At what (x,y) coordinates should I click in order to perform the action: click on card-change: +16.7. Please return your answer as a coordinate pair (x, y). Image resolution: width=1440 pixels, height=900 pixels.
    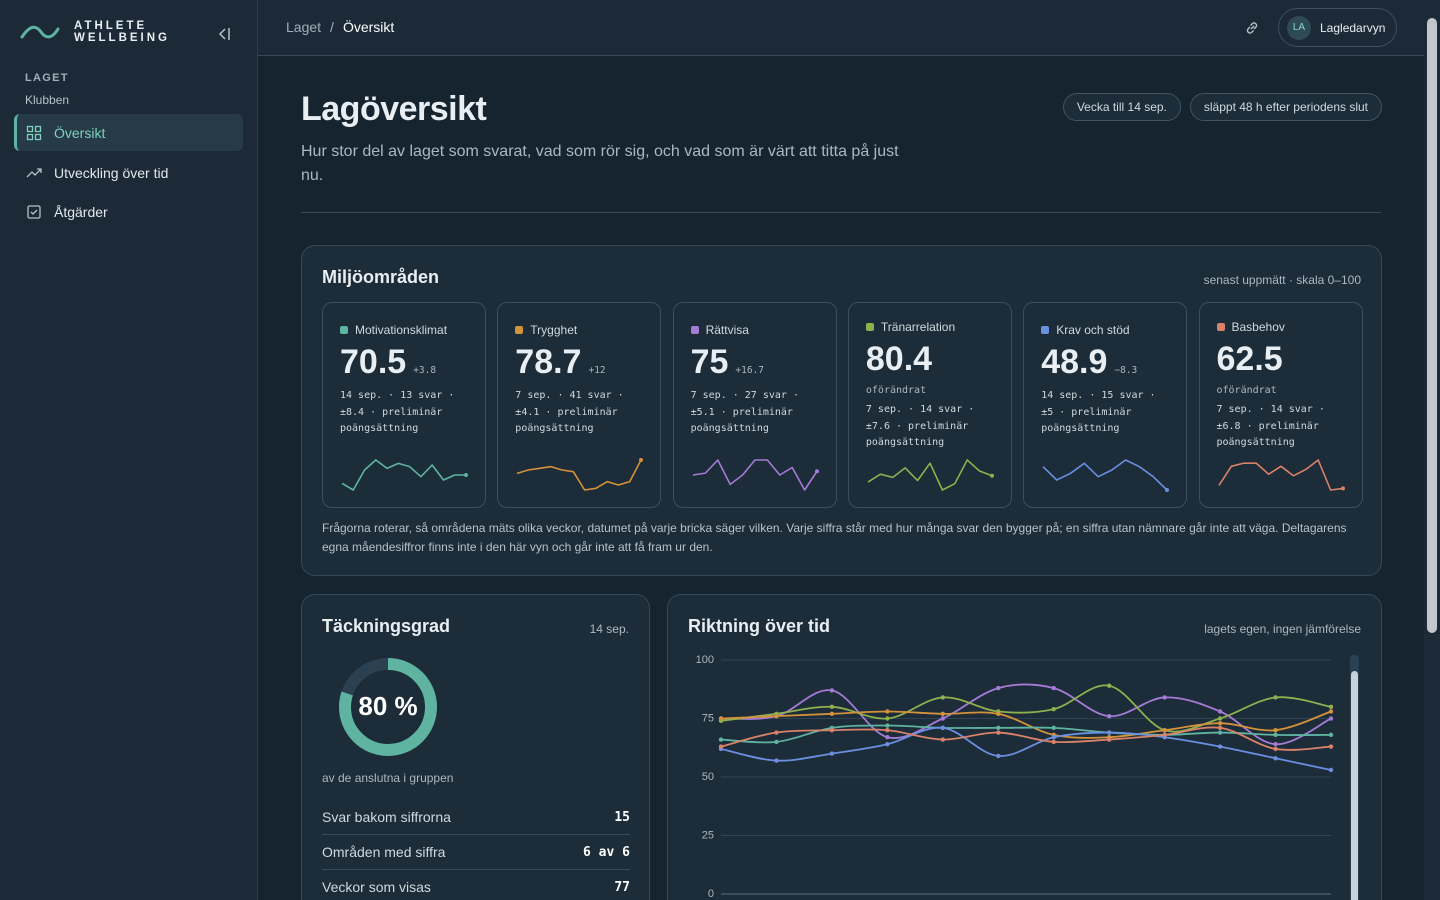
    Looking at the image, I should click on (750, 370).